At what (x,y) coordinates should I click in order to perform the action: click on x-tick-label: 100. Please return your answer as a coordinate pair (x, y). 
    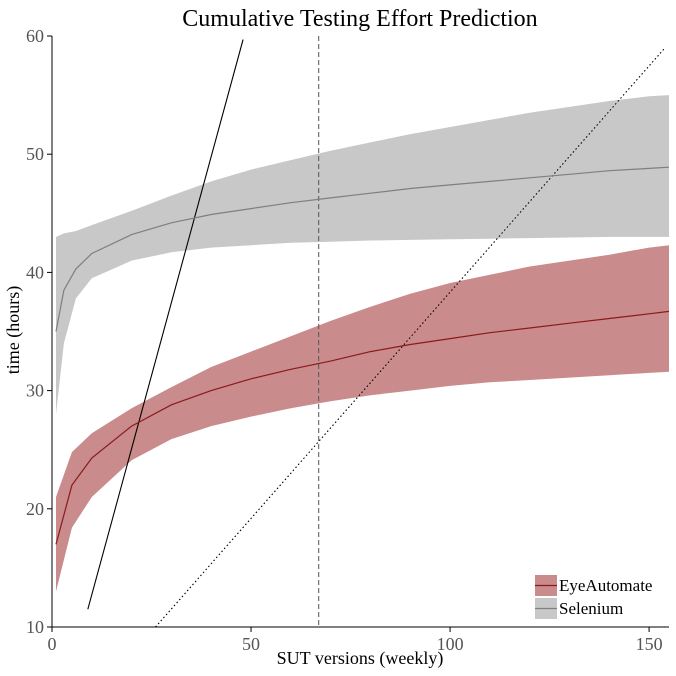
    Looking at the image, I should click on (450, 644).